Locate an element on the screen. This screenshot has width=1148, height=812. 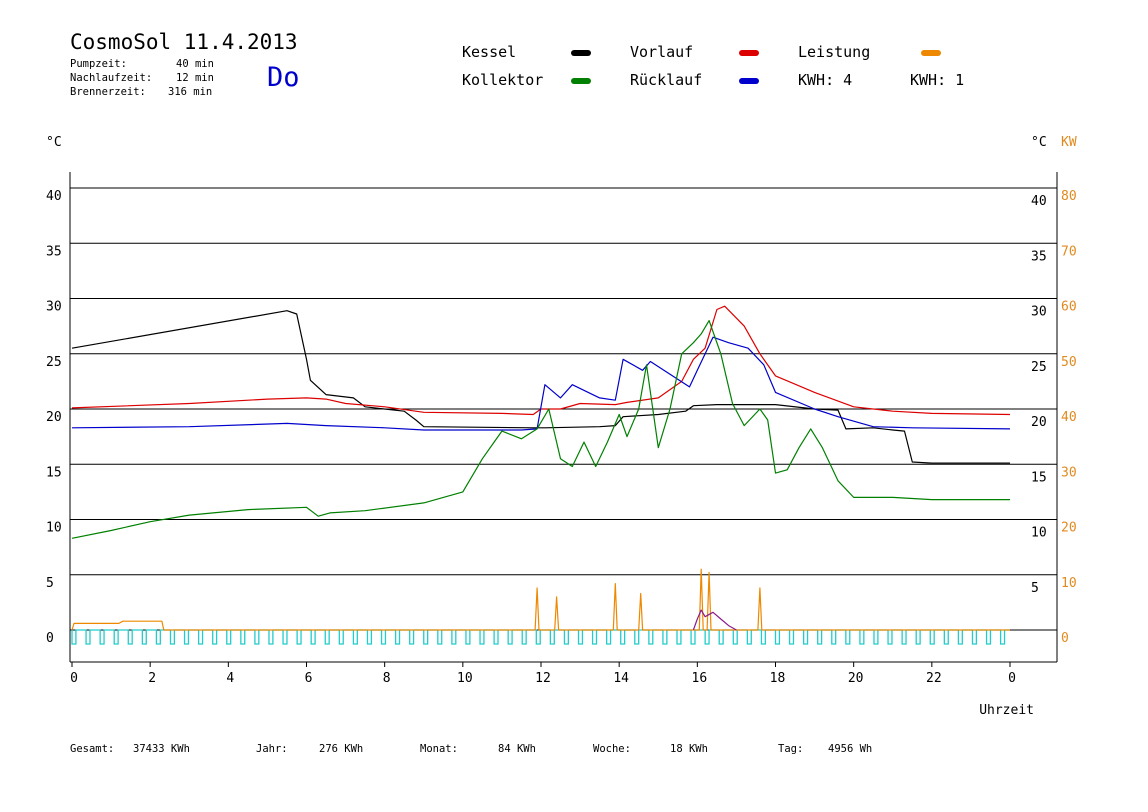
pump-state-line is located at coordinates (540, 637).